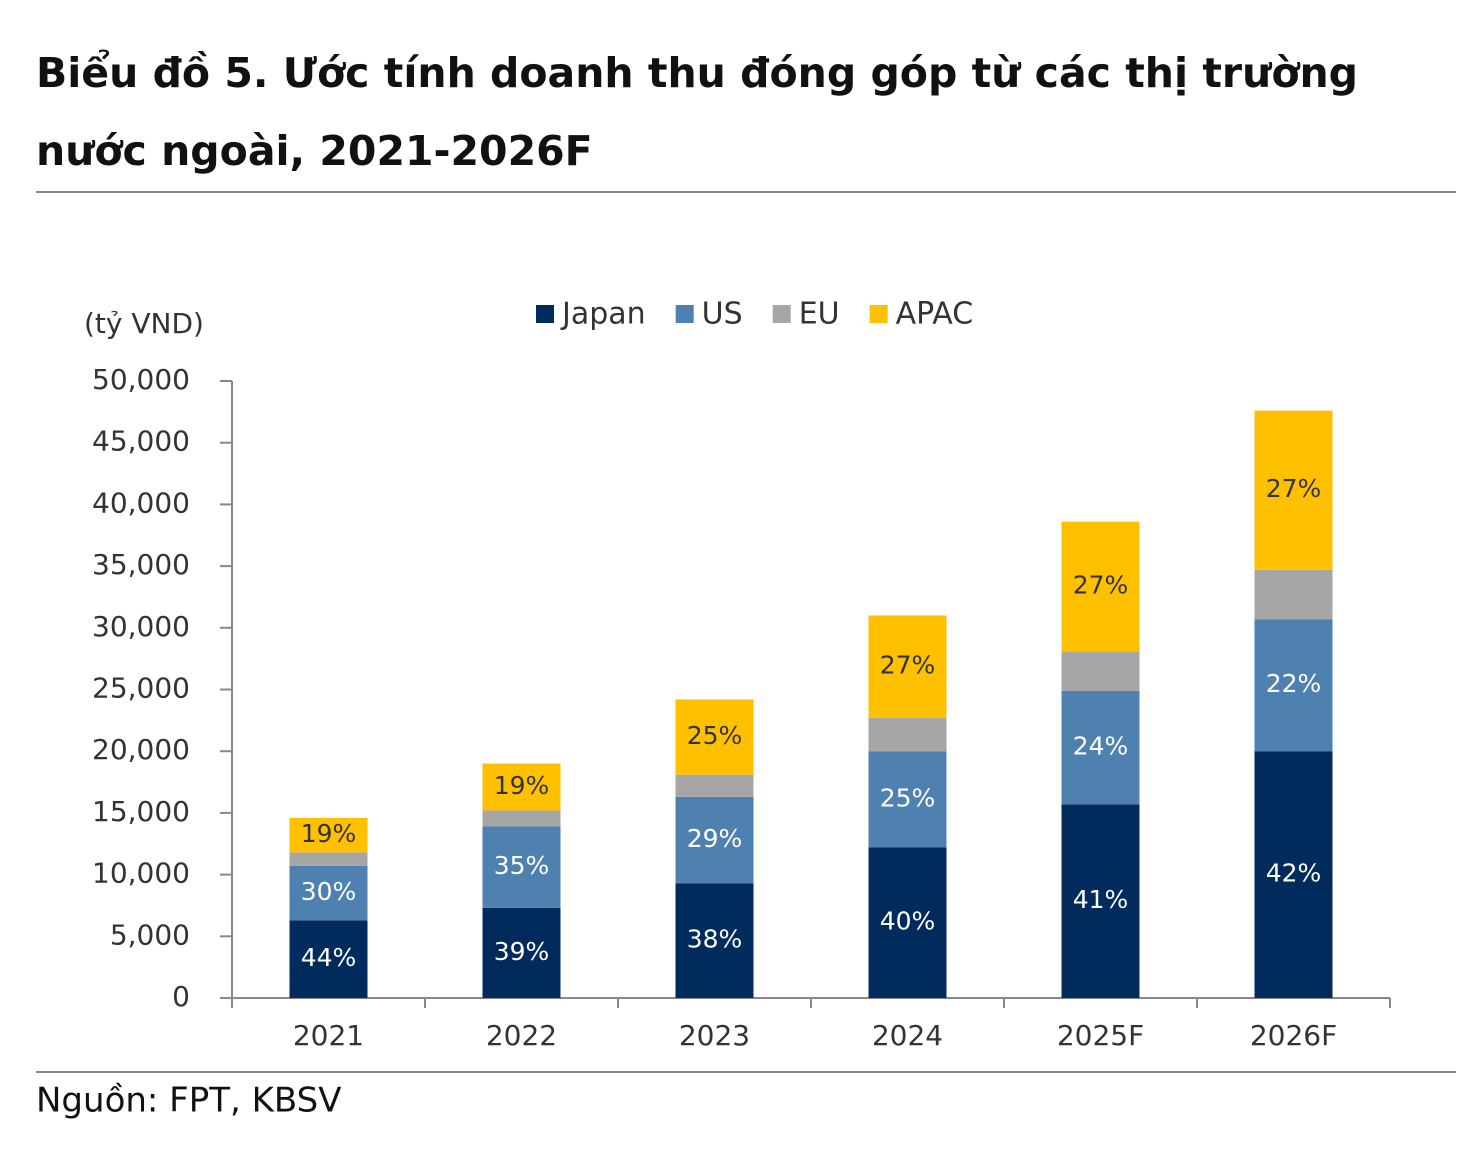 The width and height of the screenshot is (1480, 1156). I want to click on share-label: 29%, so click(715, 838).